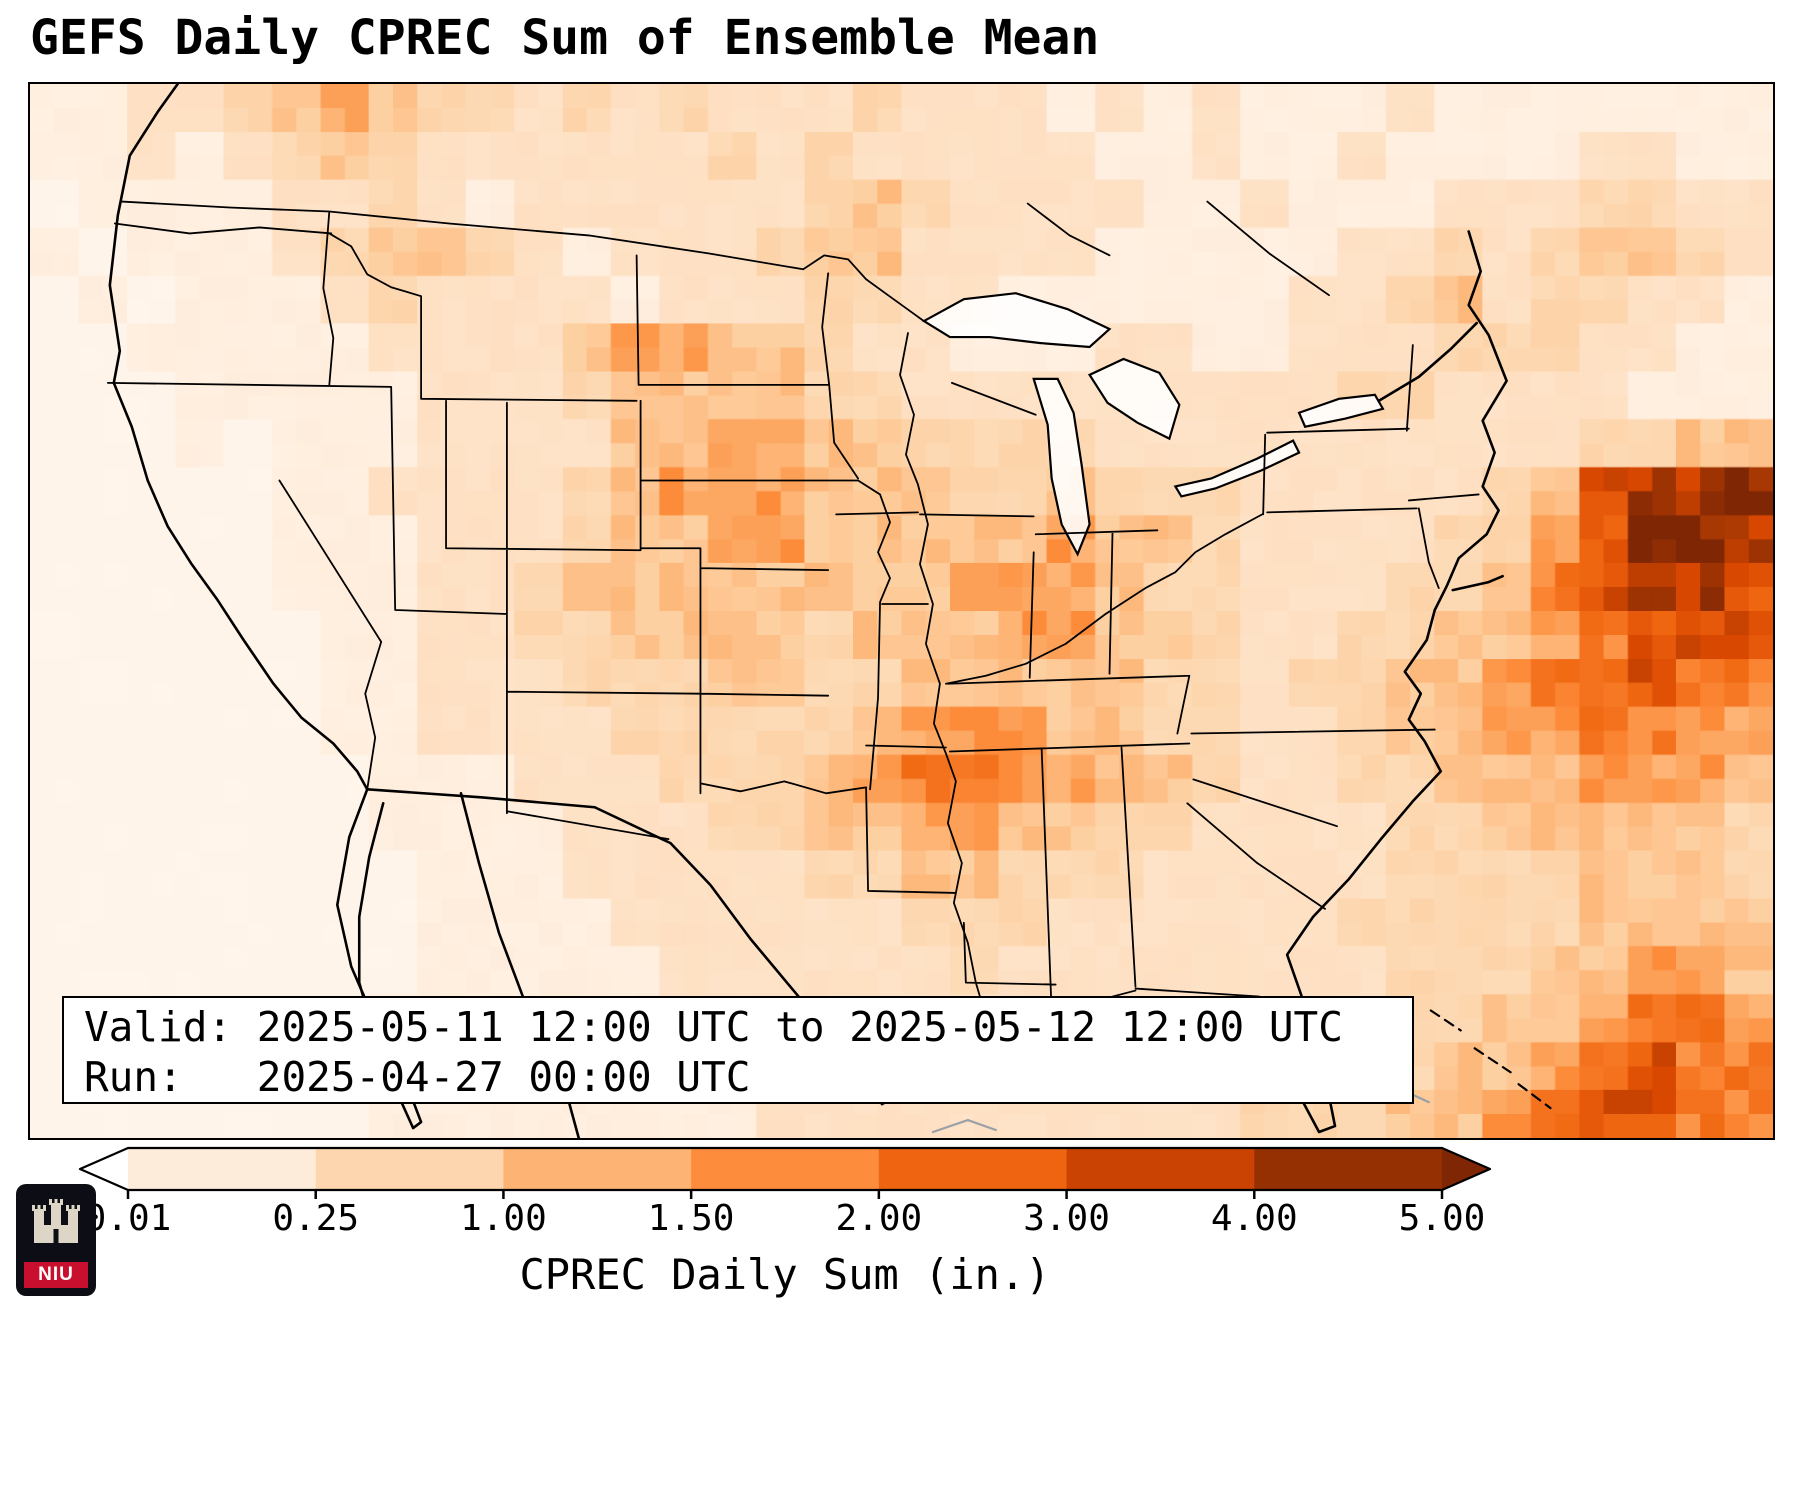 The image size is (1803, 1500). What do you see at coordinates (417, 1077) in the screenshot?
I see `run-time-text: Run: 2025-04-27 00:00 UTC` at bounding box center [417, 1077].